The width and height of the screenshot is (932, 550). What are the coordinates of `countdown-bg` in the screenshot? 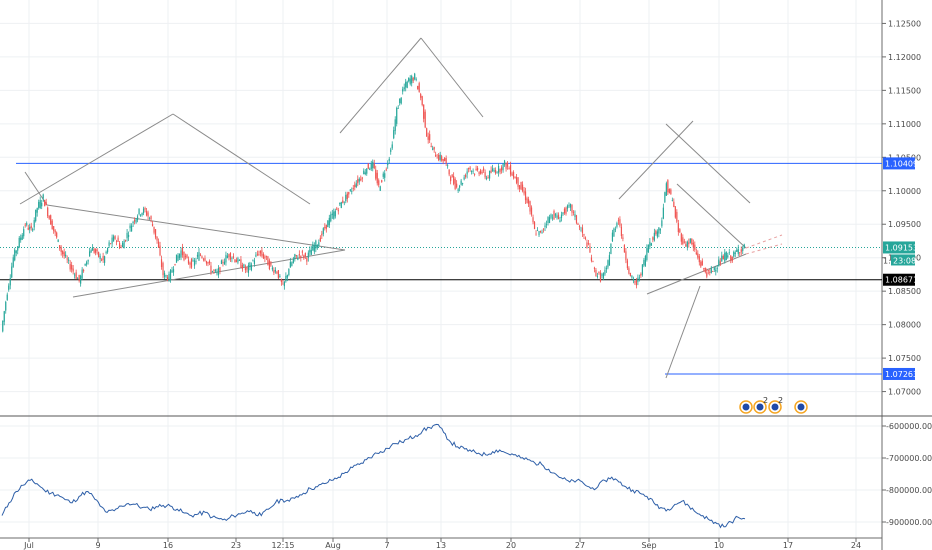 It's located at (903, 260).